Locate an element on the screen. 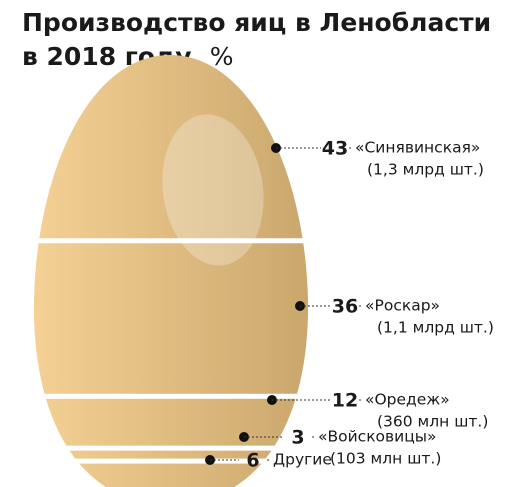 The width and height of the screenshot is (508, 487). category-label: «Синявинская» is located at coordinates (417, 148).